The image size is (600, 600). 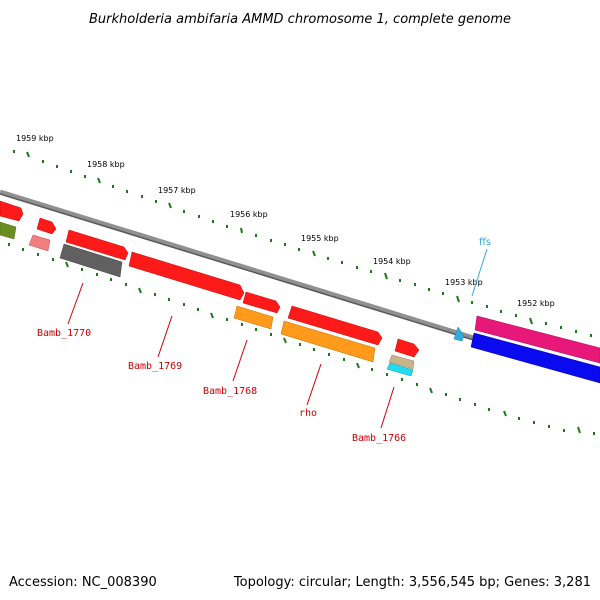 I want to click on gene-bamb-1769-red, so click(x=97, y=245).